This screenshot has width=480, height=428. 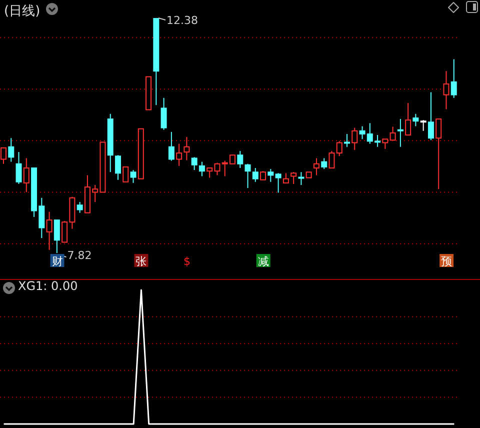 What do you see at coordinates (182, 20) in the screenshot?
I see `annotation: 12.38` at bounding box center [182, 20].